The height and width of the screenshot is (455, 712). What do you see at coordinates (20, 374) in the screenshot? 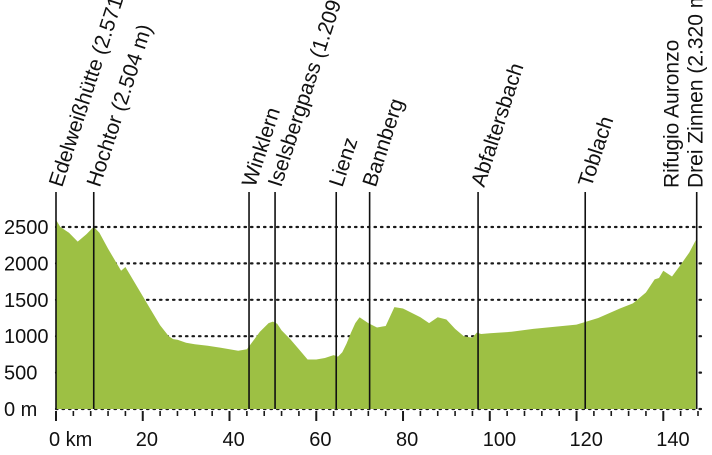
I see `y-tick-label: 500` at bounding box center [20, 374].